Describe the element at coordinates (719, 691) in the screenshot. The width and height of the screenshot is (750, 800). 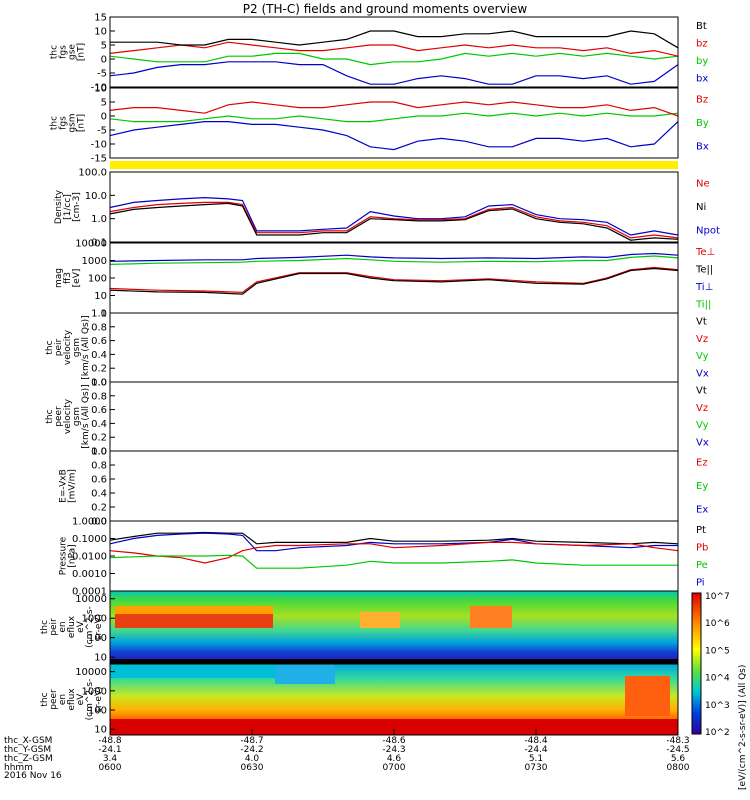
I see `colorbar: [eV/(cm^2-s-sr-eV)] (All Qs)` at that location.